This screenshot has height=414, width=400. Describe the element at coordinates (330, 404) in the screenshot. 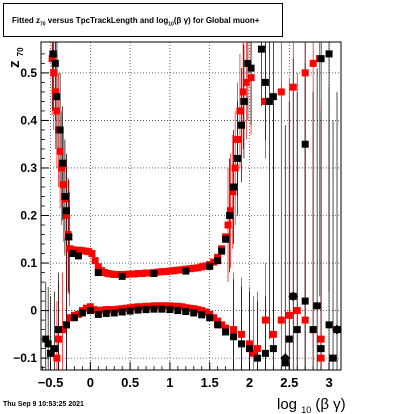

I see `x-label-rest: (β γ)` at that location.